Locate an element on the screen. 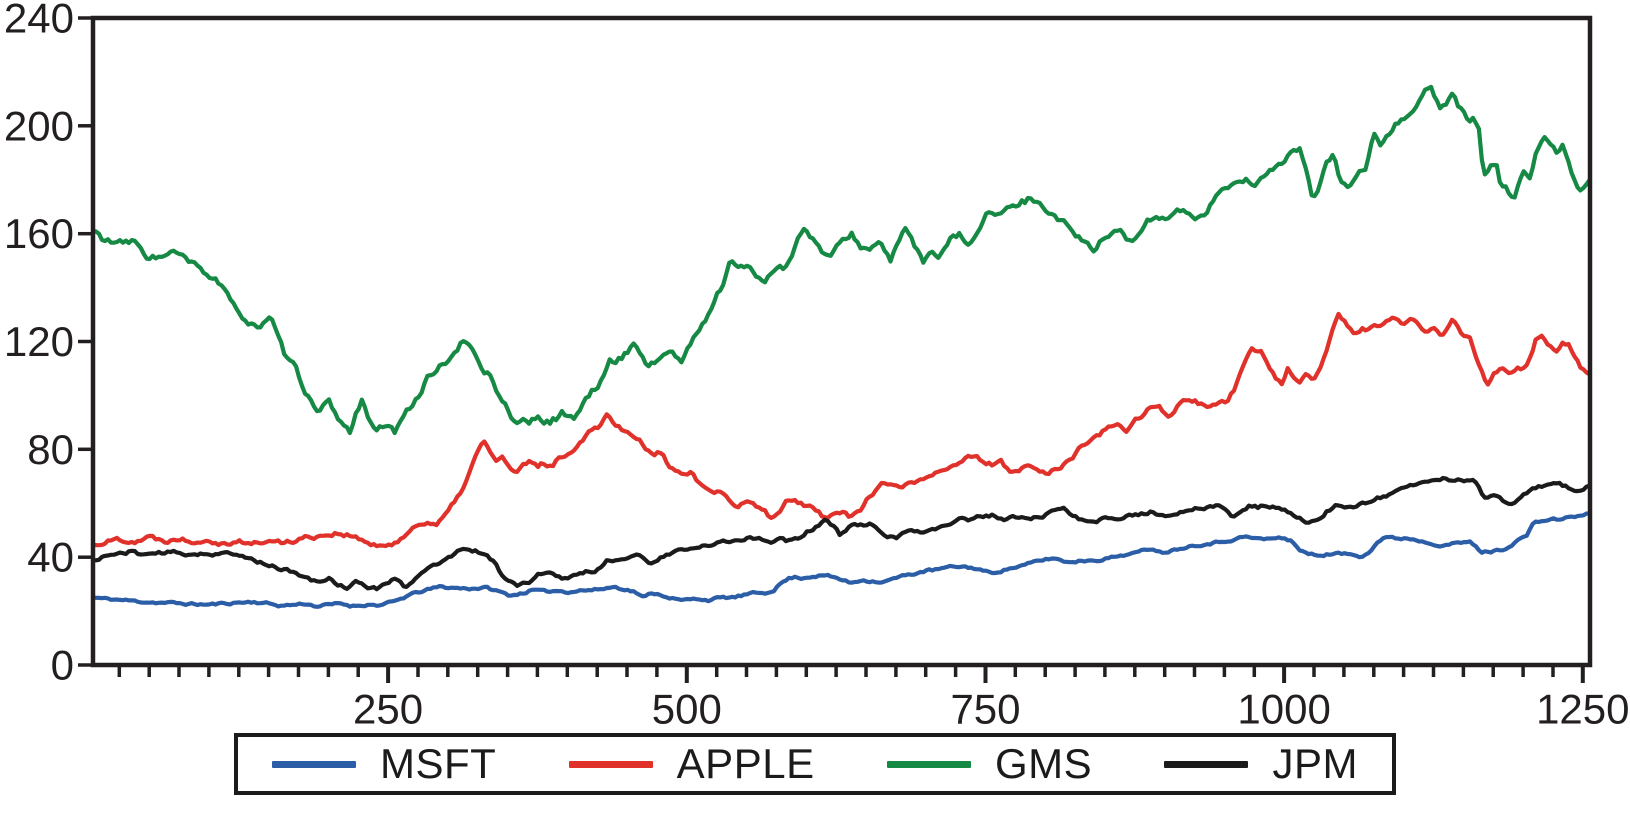  y-axis-tick-label: 240 is located at coordinates (39, 21).